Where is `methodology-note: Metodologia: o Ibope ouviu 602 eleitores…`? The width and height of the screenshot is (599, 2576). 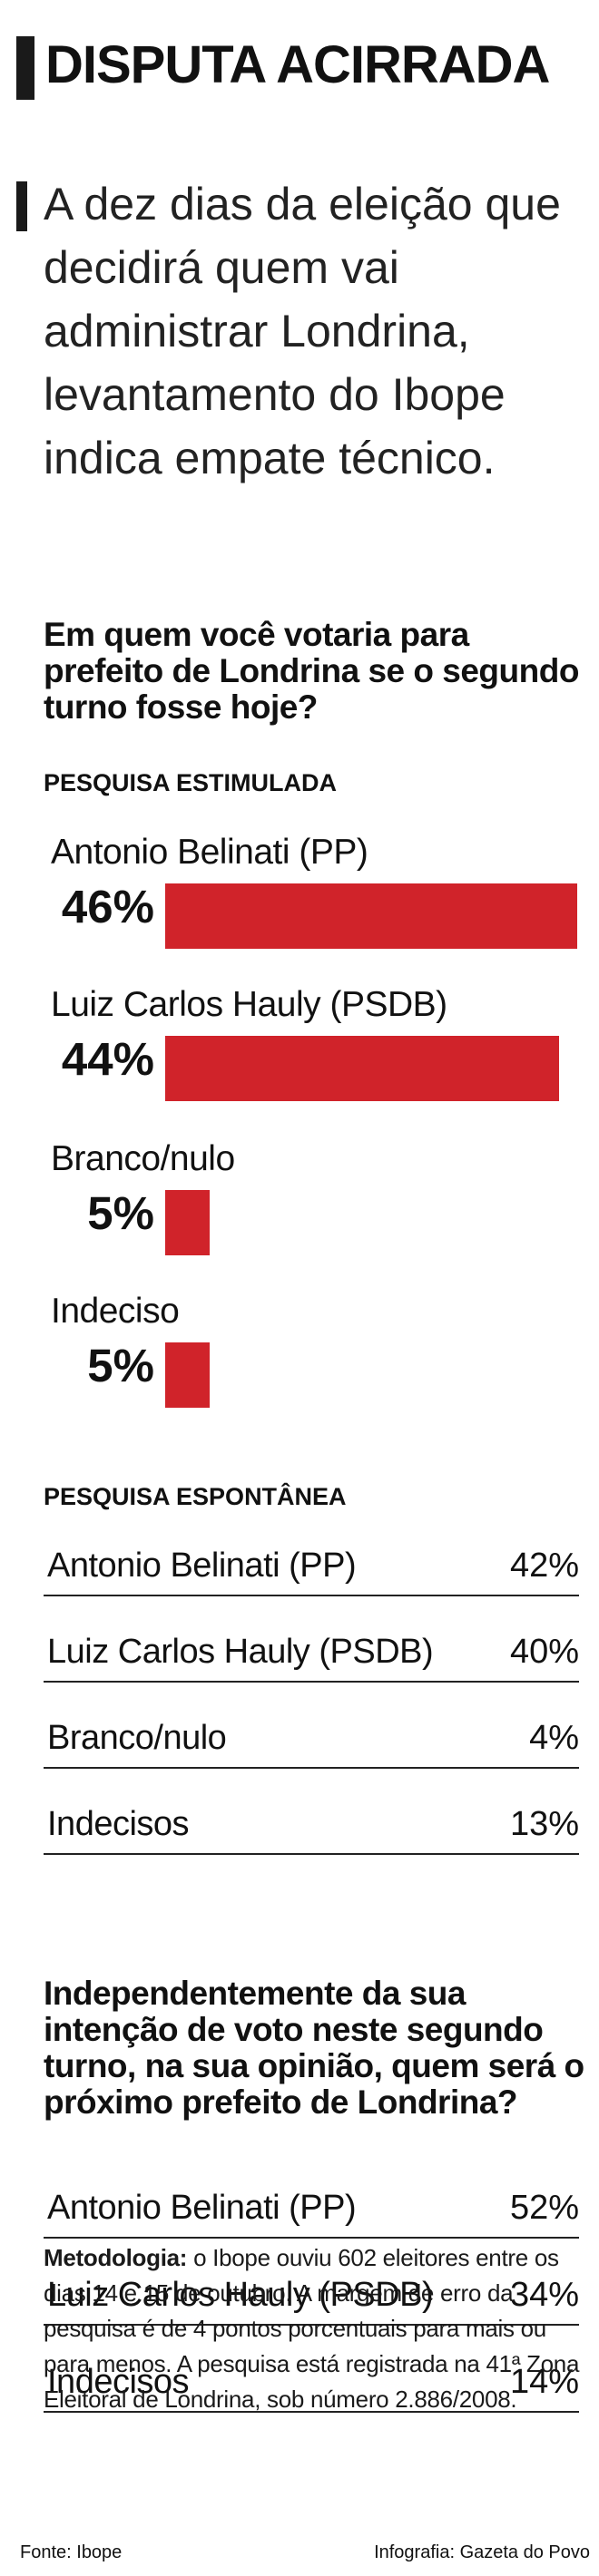 methodology-note: Metodologia: o Ibope ouviu 602 eleitores… is located at coordinates (316, 2328).